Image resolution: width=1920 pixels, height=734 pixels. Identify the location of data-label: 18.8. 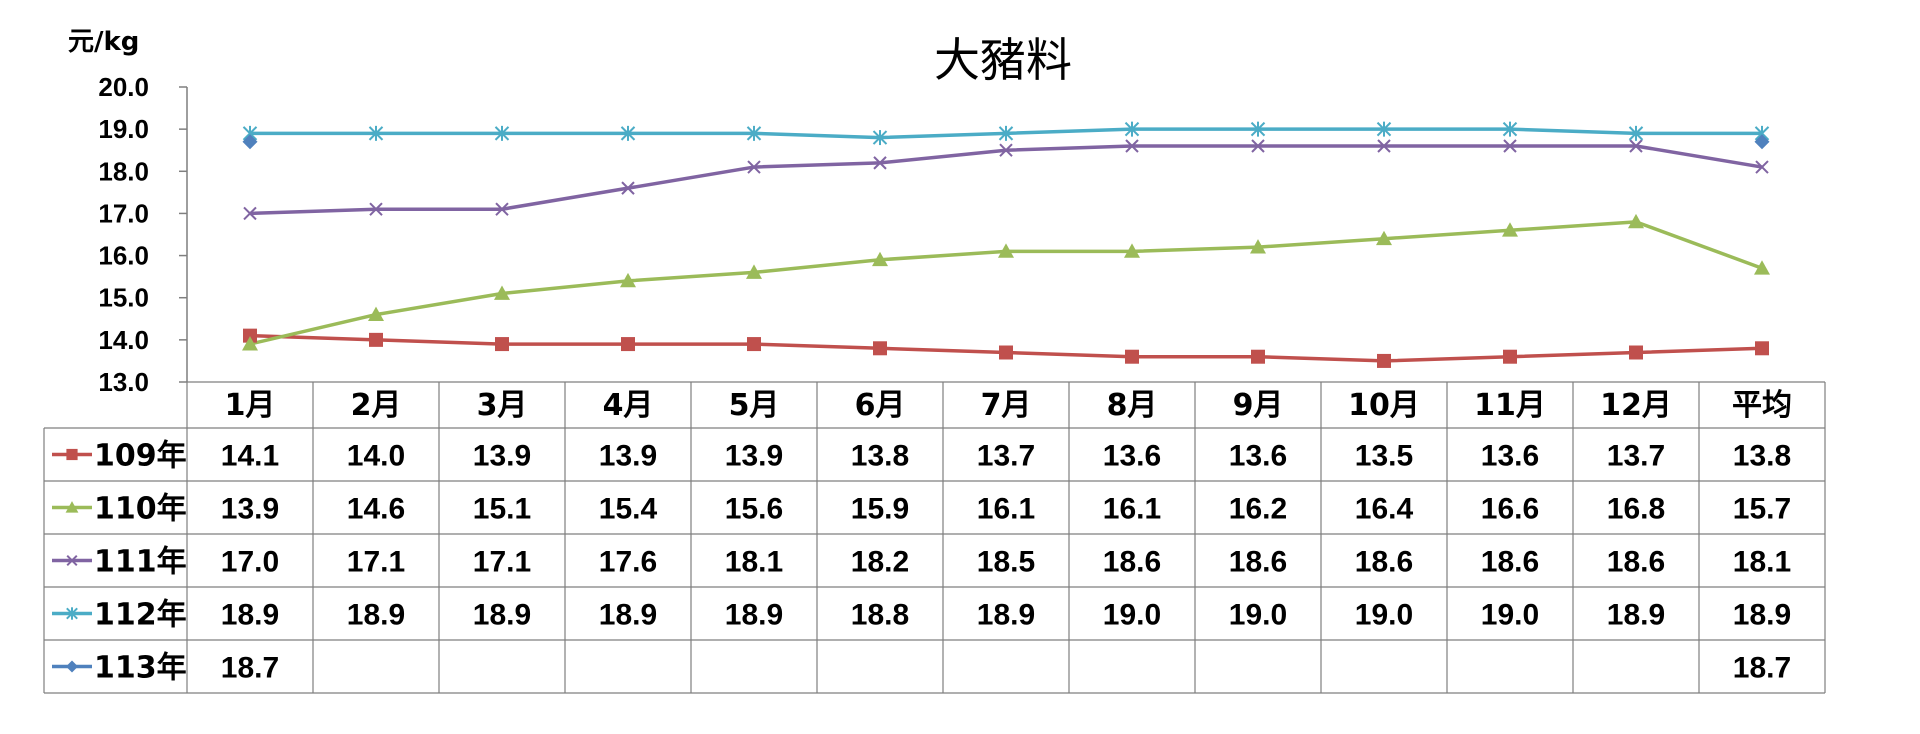
(880, 615).